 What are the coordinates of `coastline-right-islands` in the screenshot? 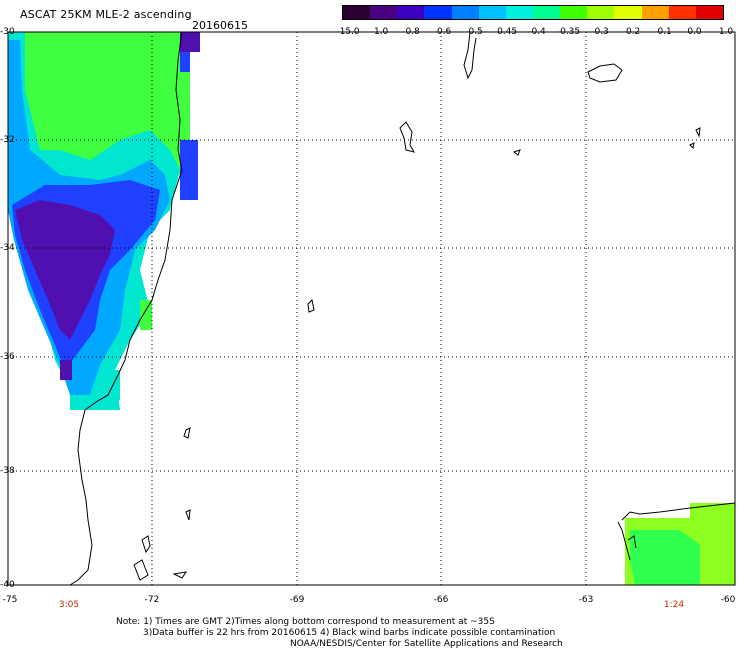 It's located at (627, 541).